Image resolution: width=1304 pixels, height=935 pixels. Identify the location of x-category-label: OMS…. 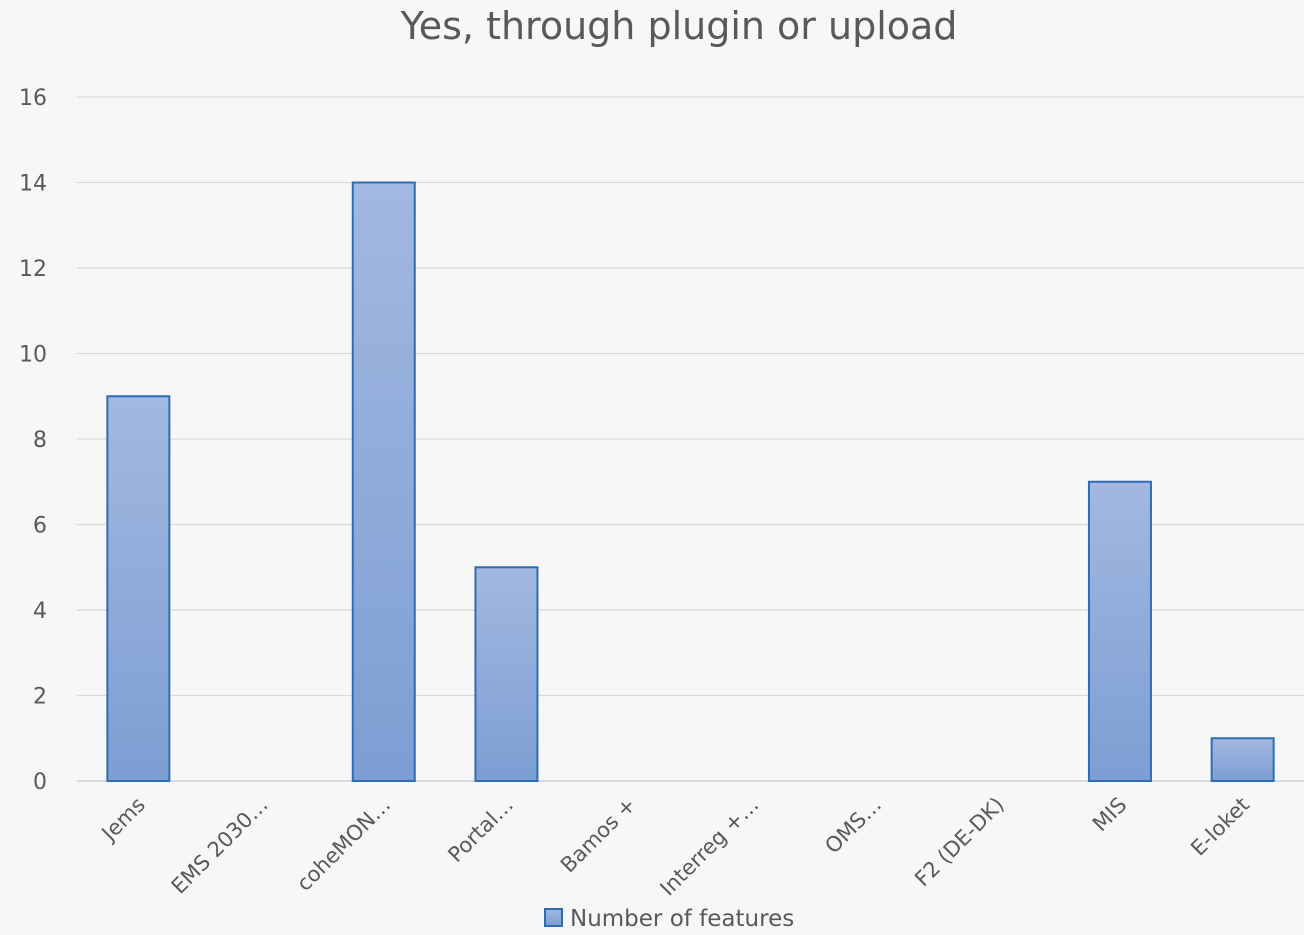
(853, 826).